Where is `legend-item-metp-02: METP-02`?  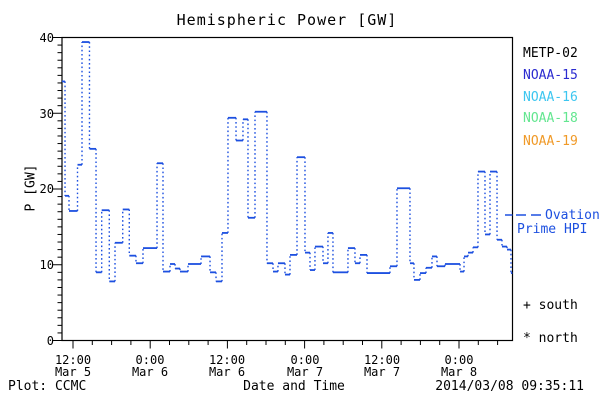
legend-item-metp-02: METP-02 is located at coordinates (550, 53).